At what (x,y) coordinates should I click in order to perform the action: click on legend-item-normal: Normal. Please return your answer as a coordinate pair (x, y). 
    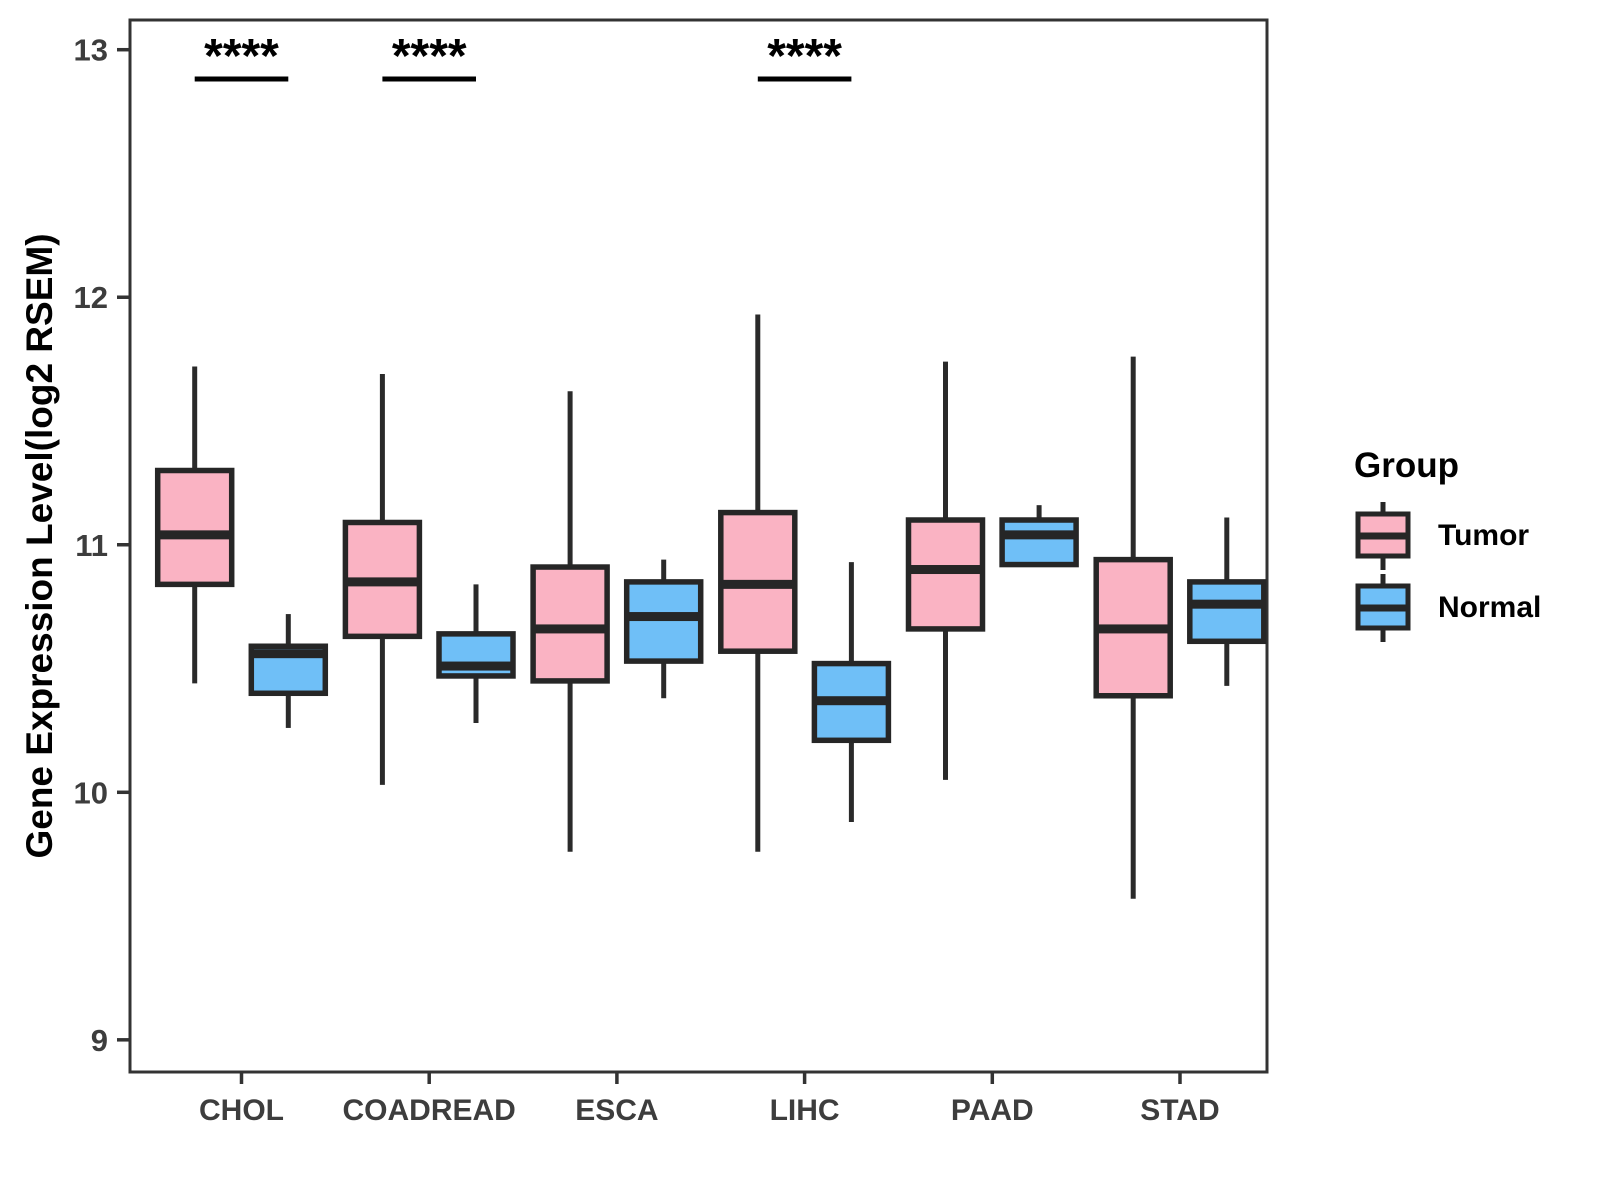
    Looking at the image, I should click on (1446, 608).